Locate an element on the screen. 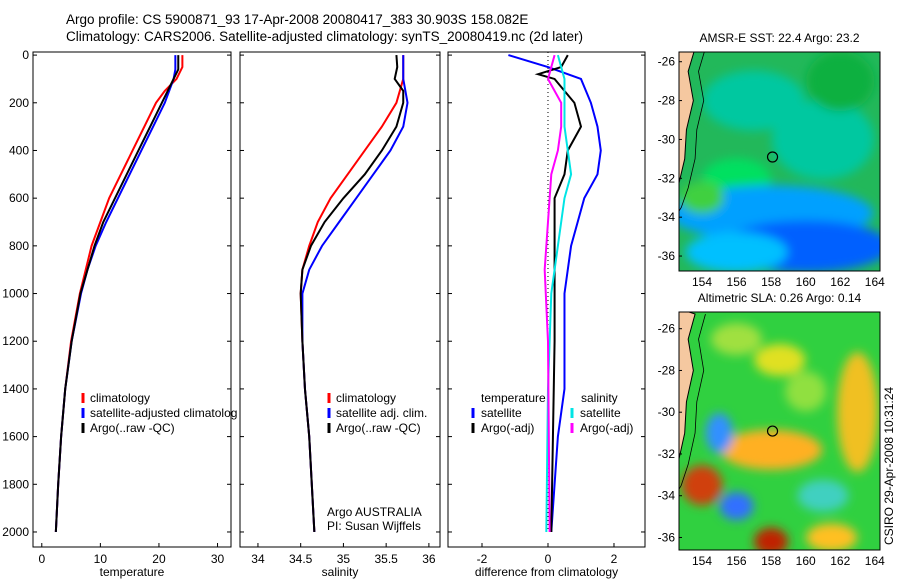 Image resolution: width=900 pixels, height=580 pixels. y-tick-label: 1800 is located at coordinates (15, 484).